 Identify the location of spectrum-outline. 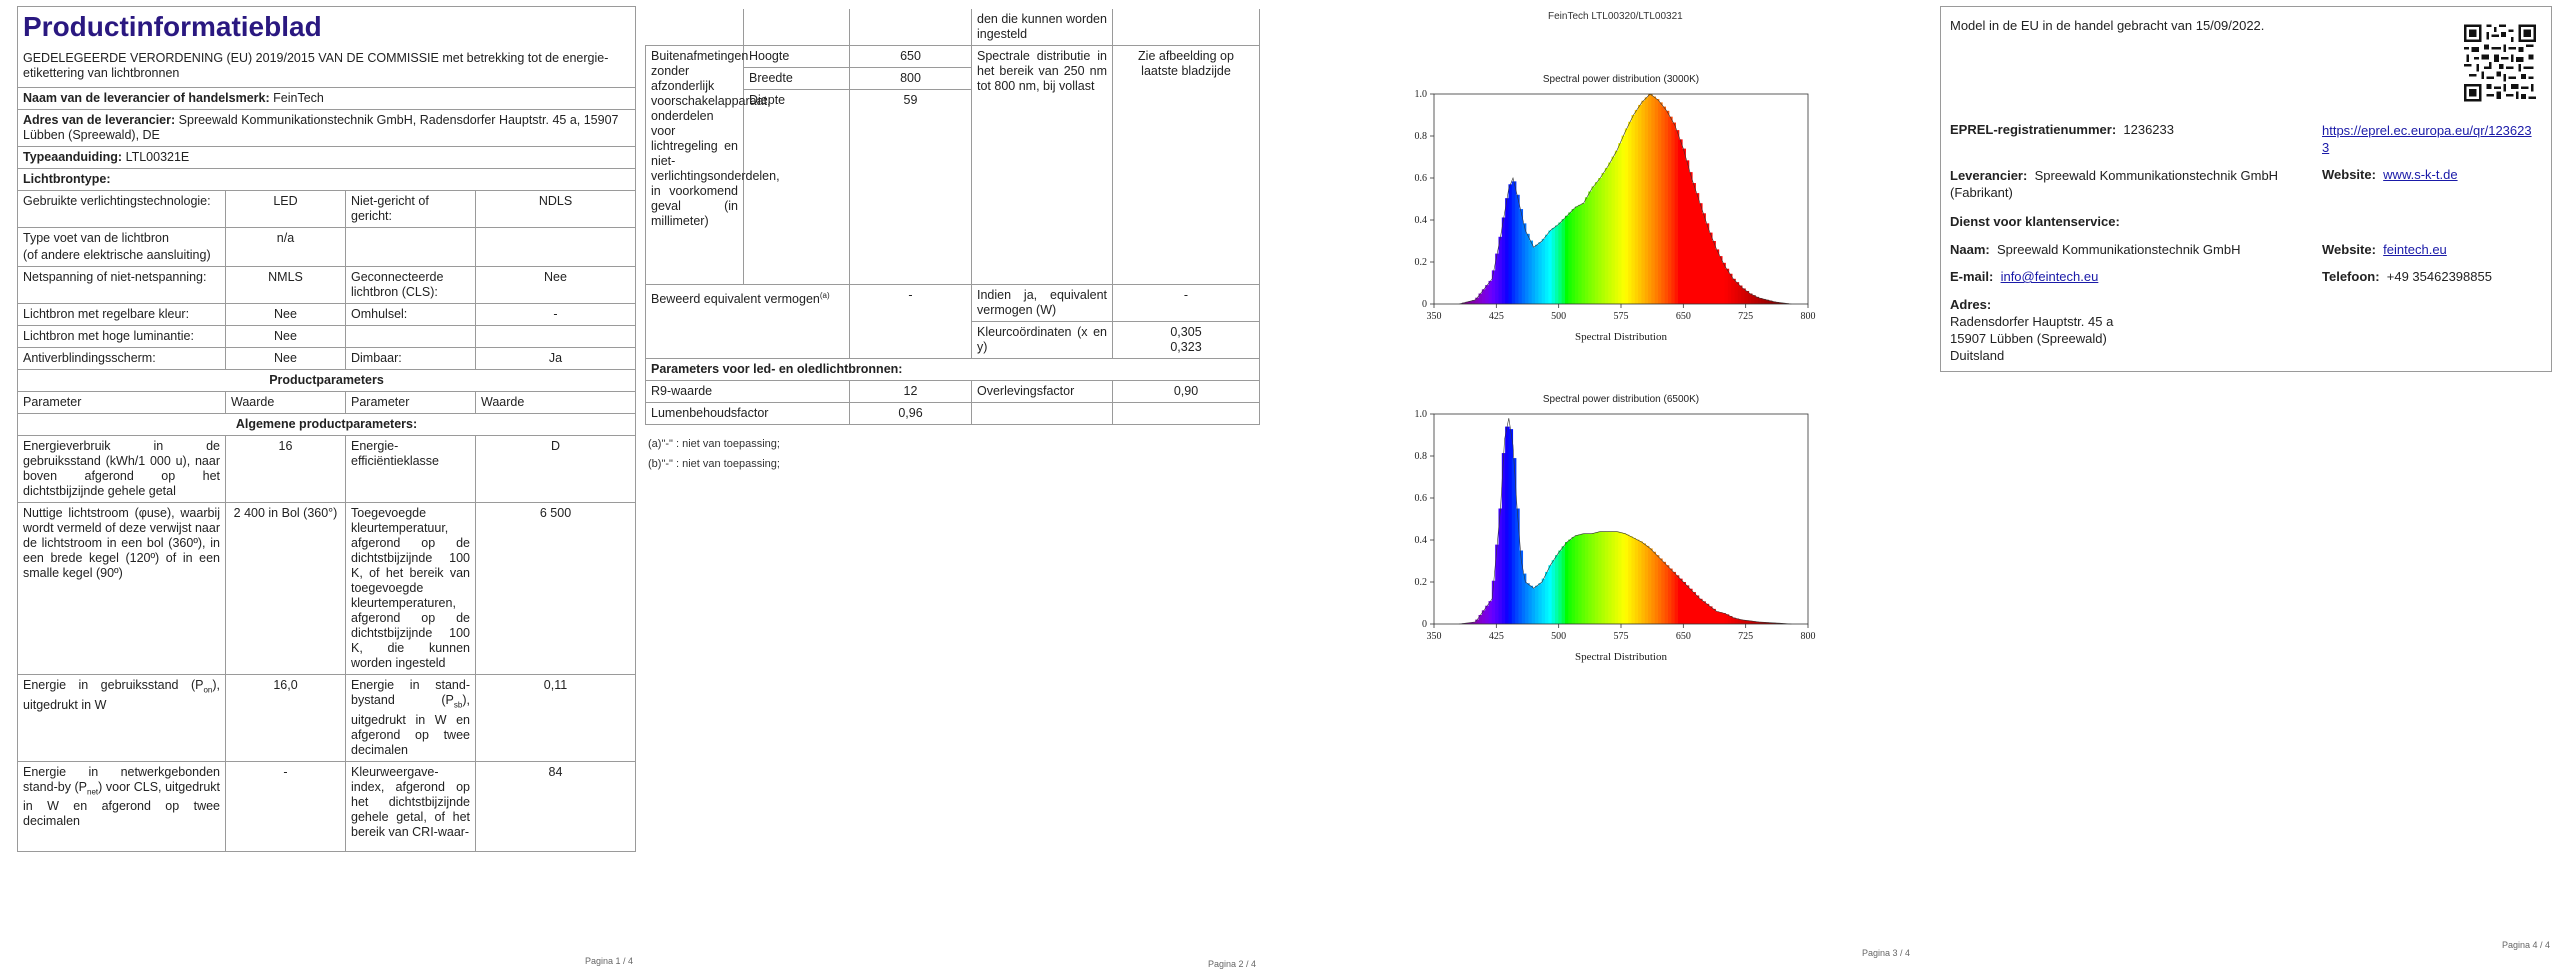
(1625, 199).